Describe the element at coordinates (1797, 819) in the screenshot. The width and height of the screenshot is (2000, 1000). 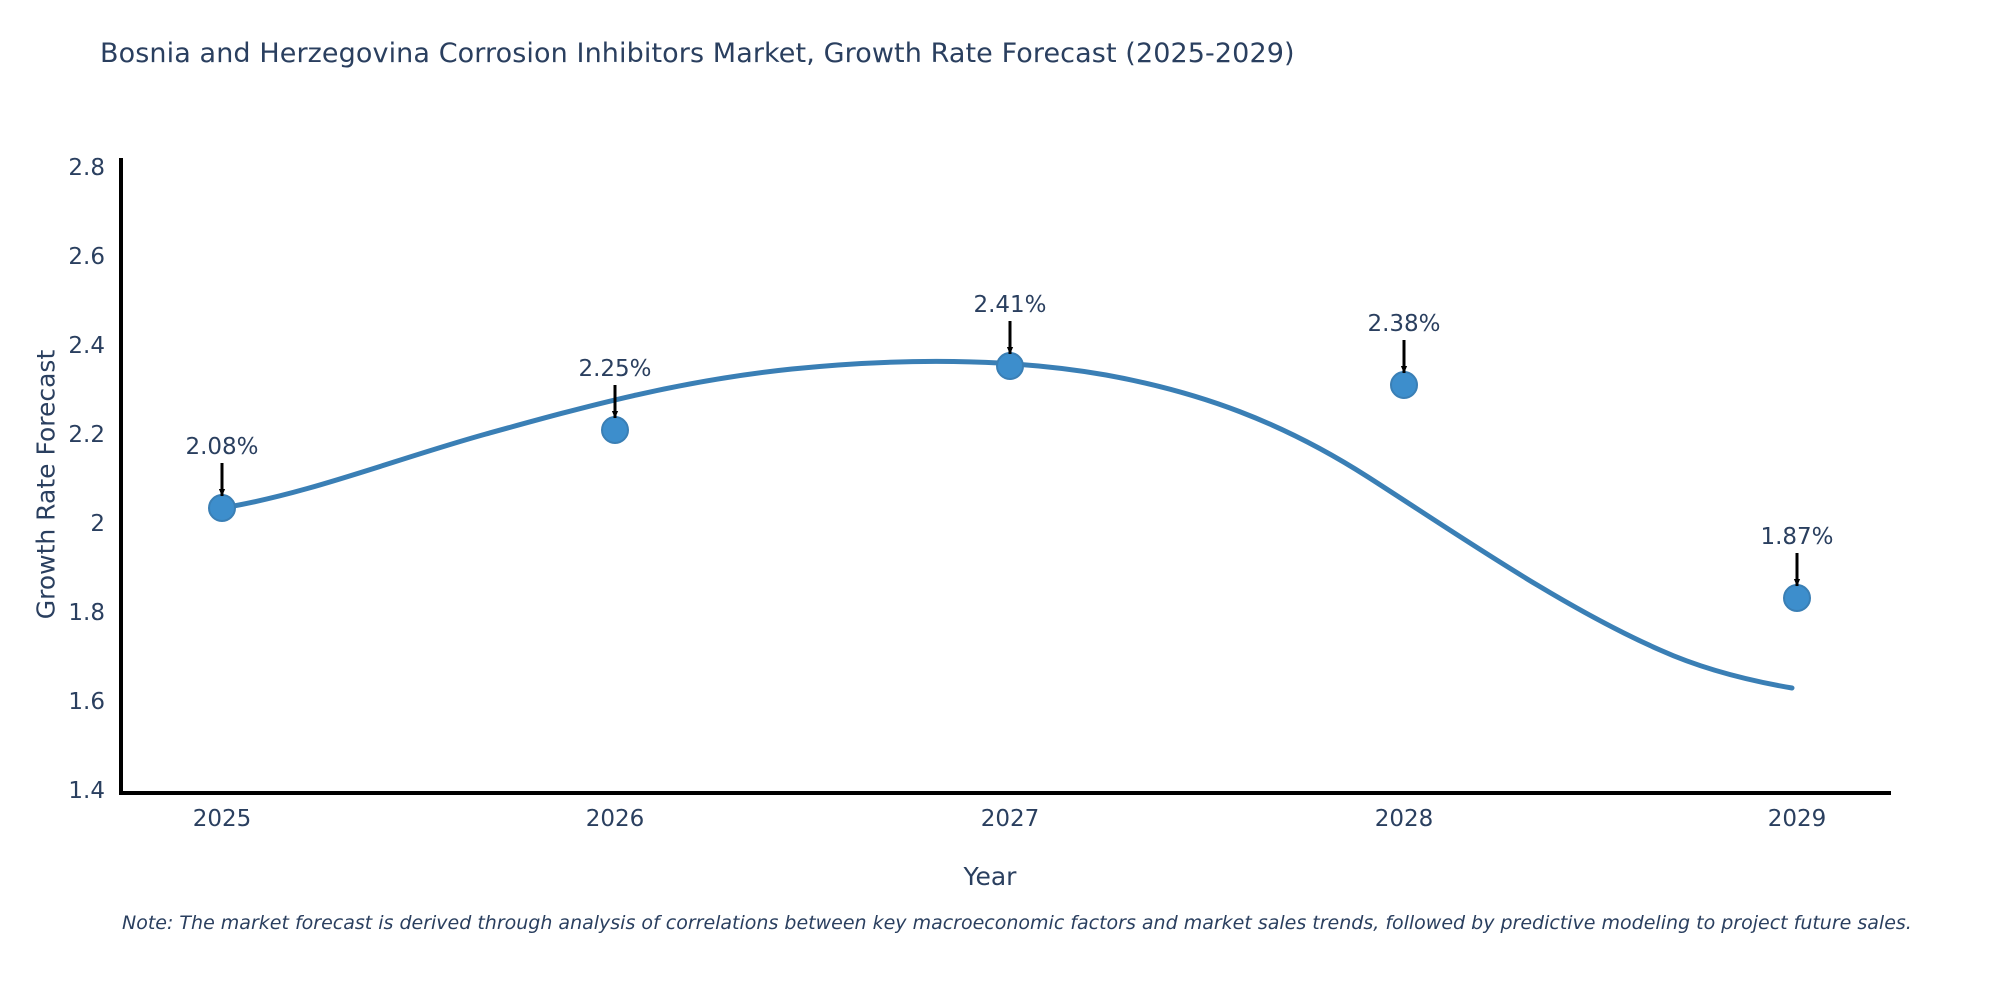
I see `x-tick-label: 2029` at that location.